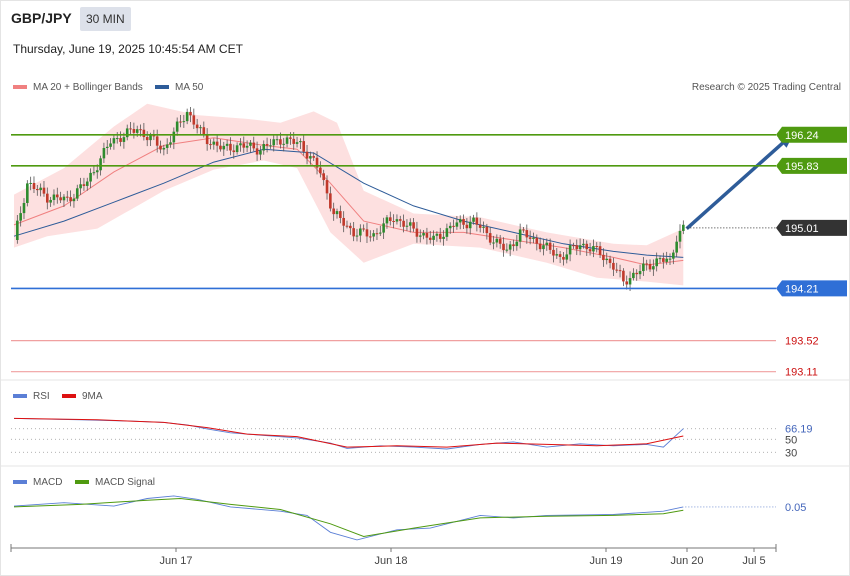 The height and width of the screenshot is (576, 850). I want to click on interval-badge: 30 MIN, so click(105, 19).